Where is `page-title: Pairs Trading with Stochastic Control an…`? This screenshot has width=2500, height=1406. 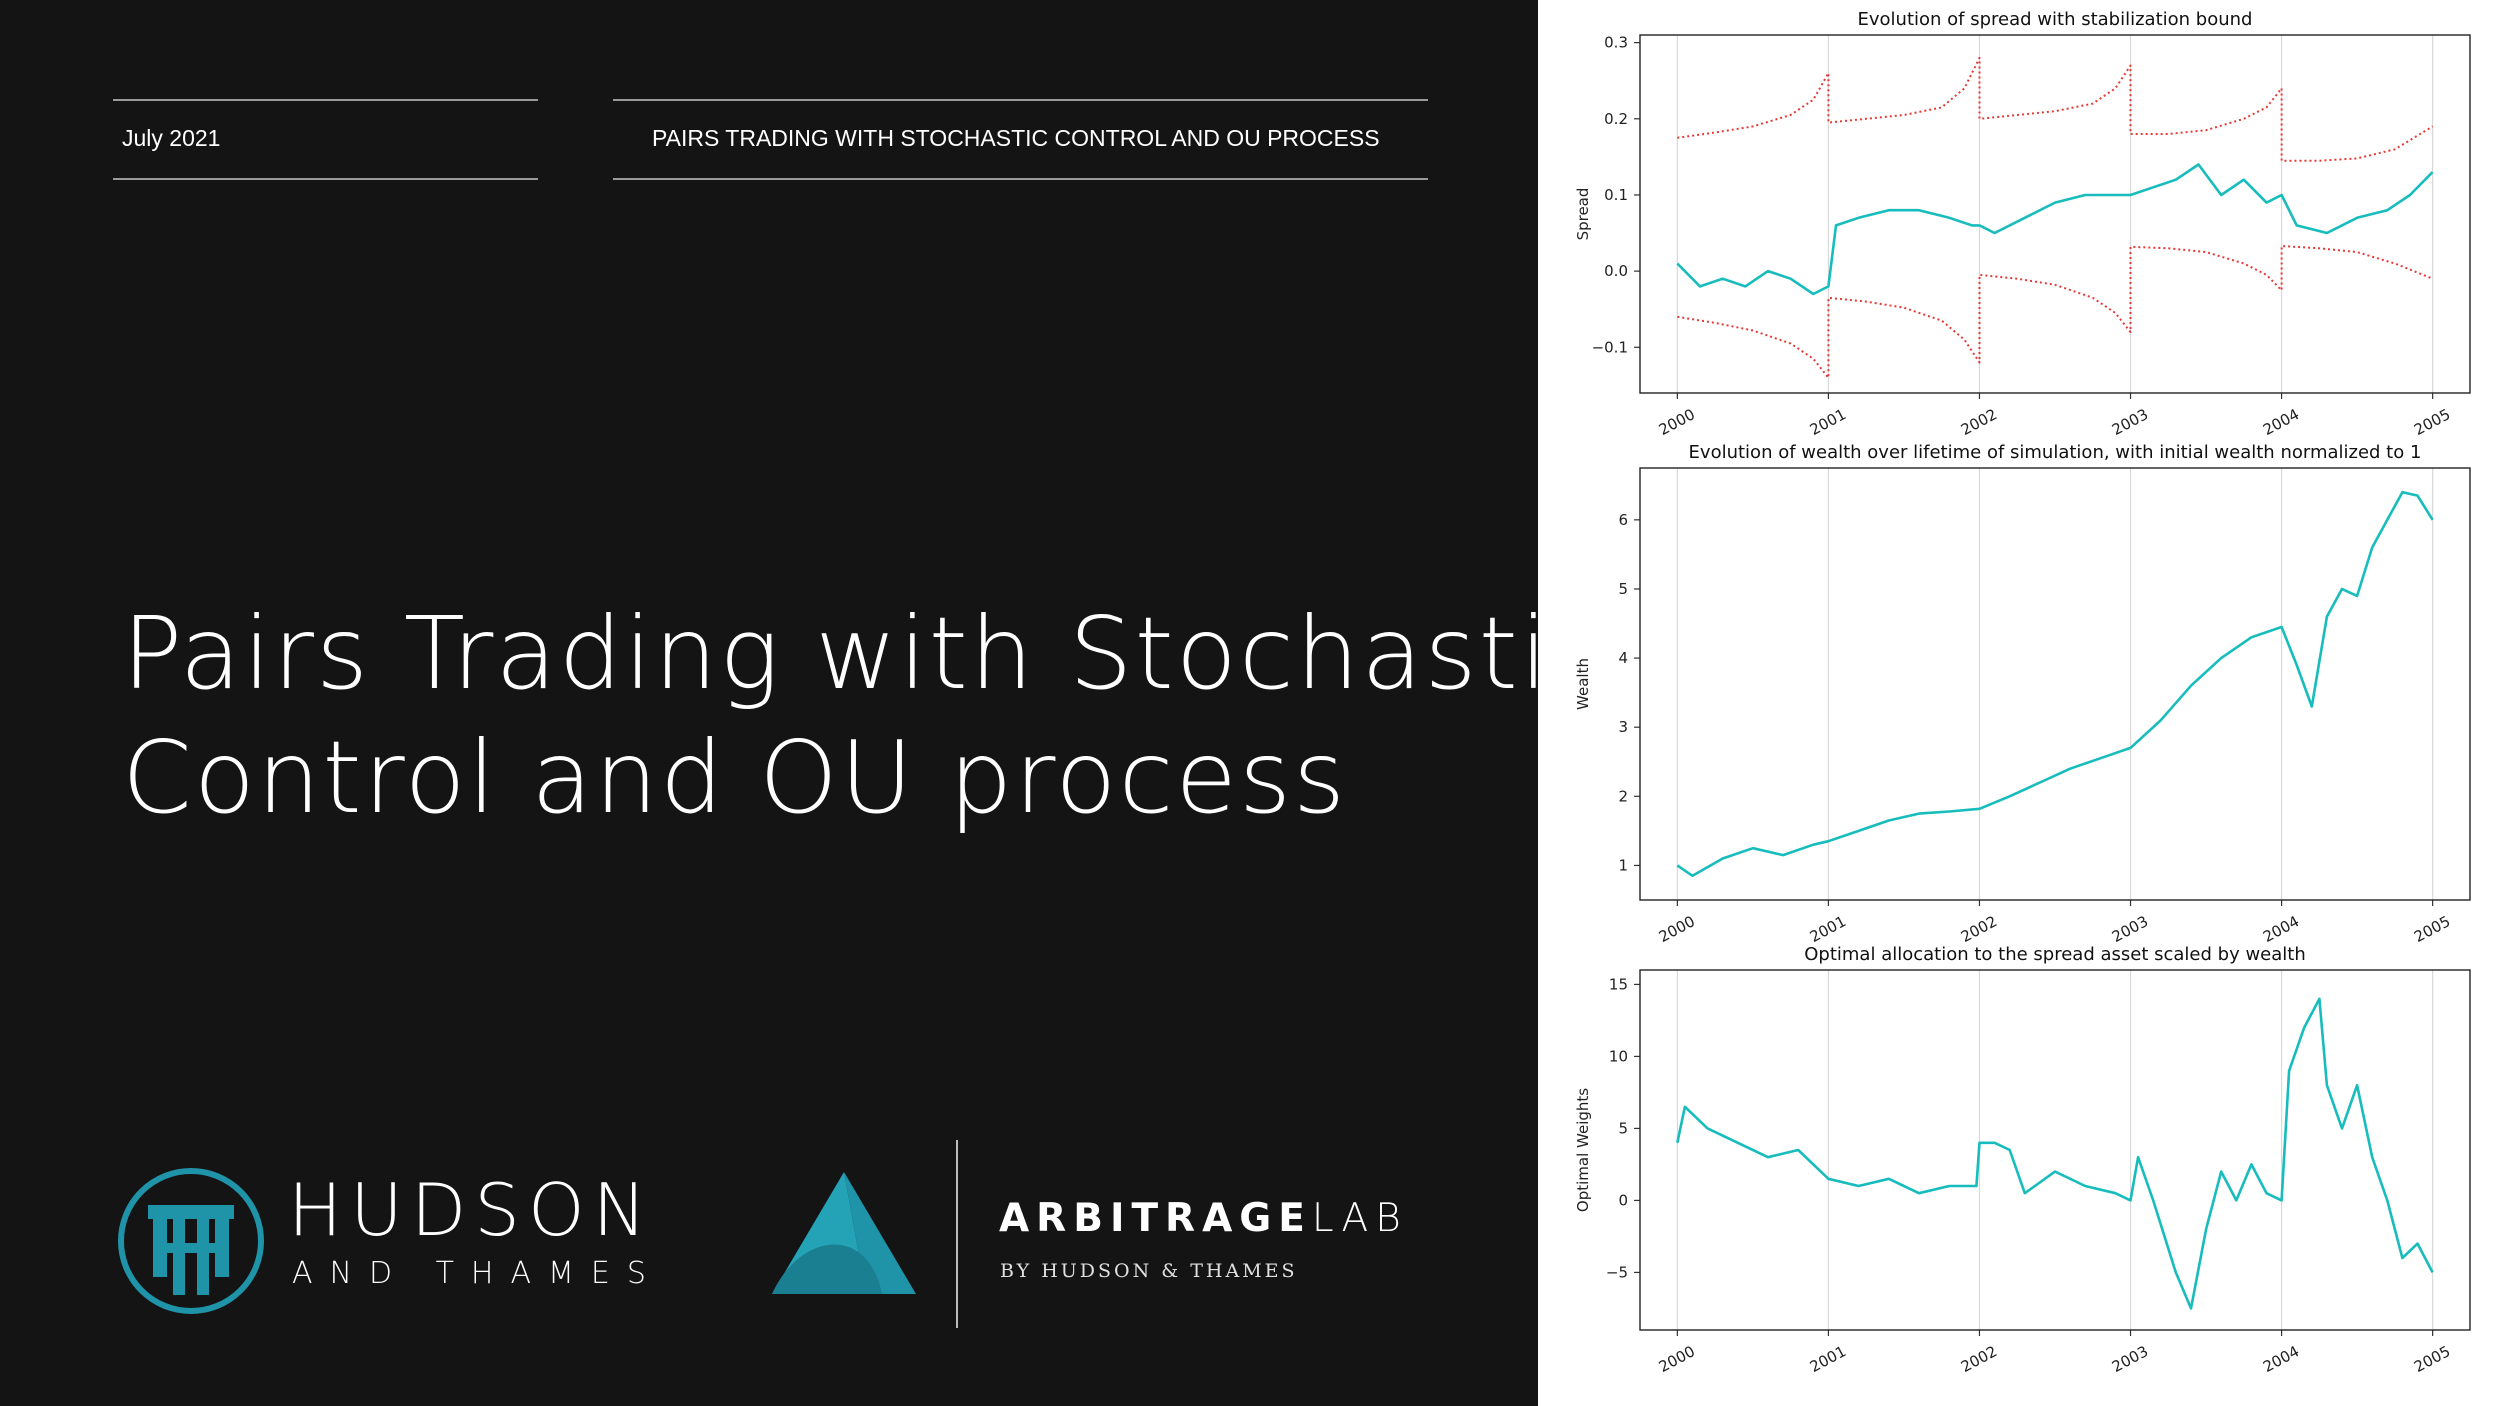
page-title: Pairs Trading with Stochastic Control an… is located at coordinates (864, 716).